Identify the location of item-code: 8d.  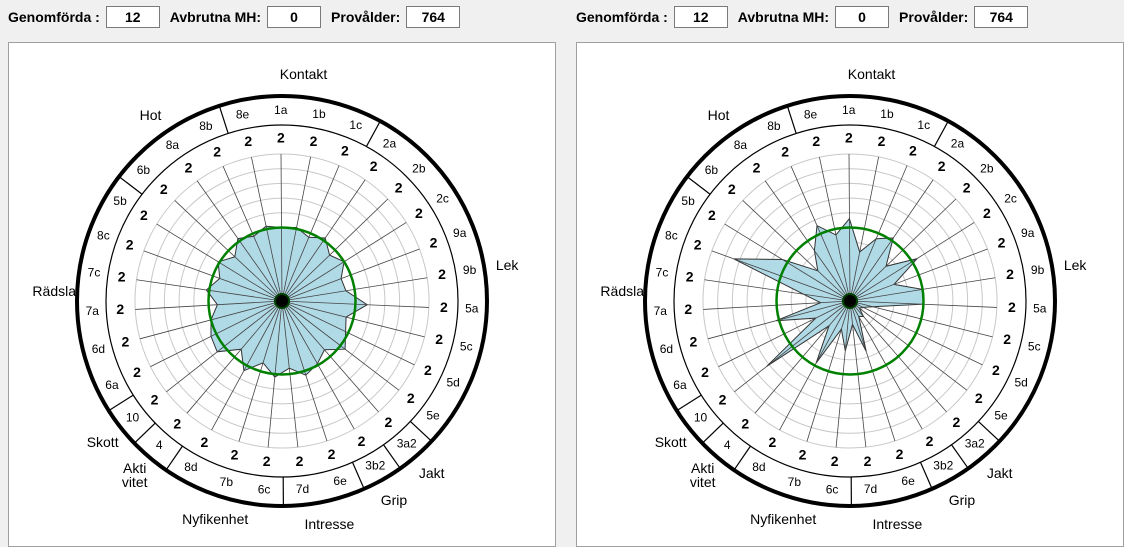
(758, 467).